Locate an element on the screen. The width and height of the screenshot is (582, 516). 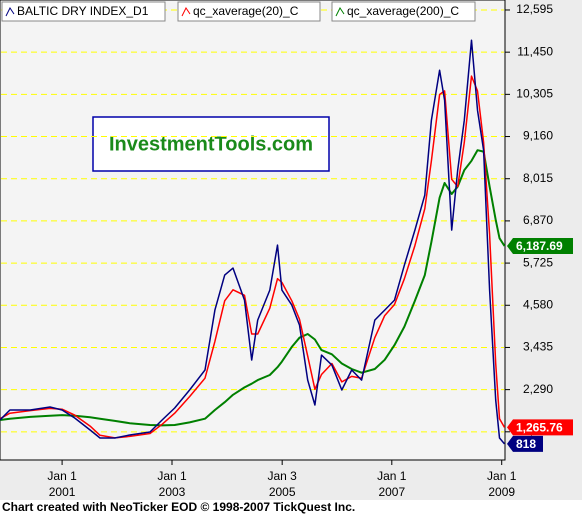
x-tick-year: 2009 is located at coordinates (501, 492).